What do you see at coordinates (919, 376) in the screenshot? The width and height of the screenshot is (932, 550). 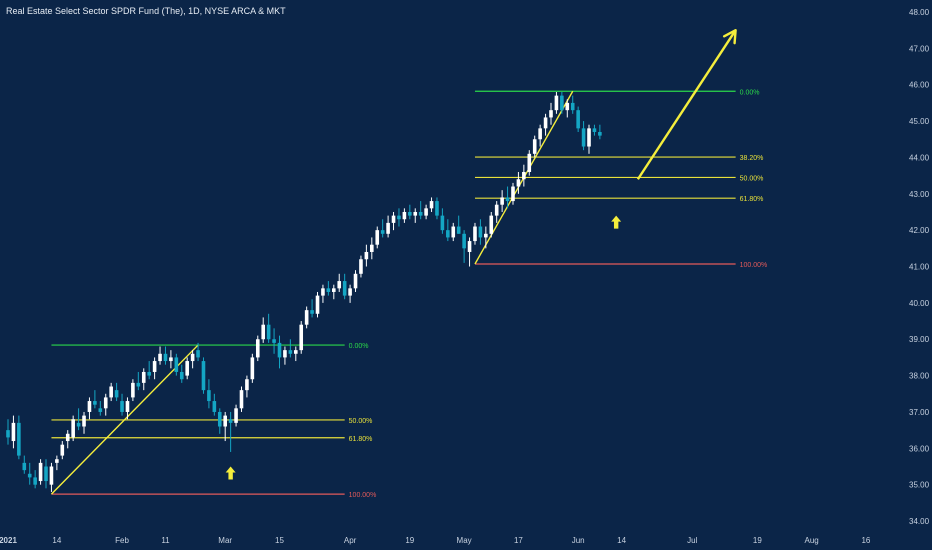 I see `price-tick-label: 38.00` at bounding box center [919, 376].